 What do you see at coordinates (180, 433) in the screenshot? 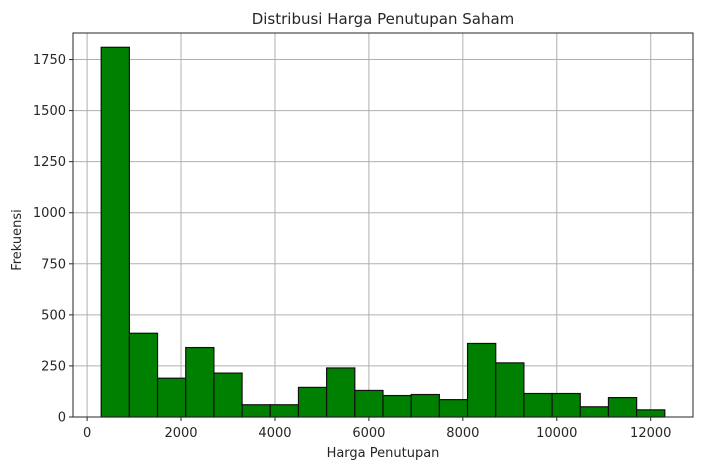
I see `x-tick-label: 2000` at bounding box center [180, 433].